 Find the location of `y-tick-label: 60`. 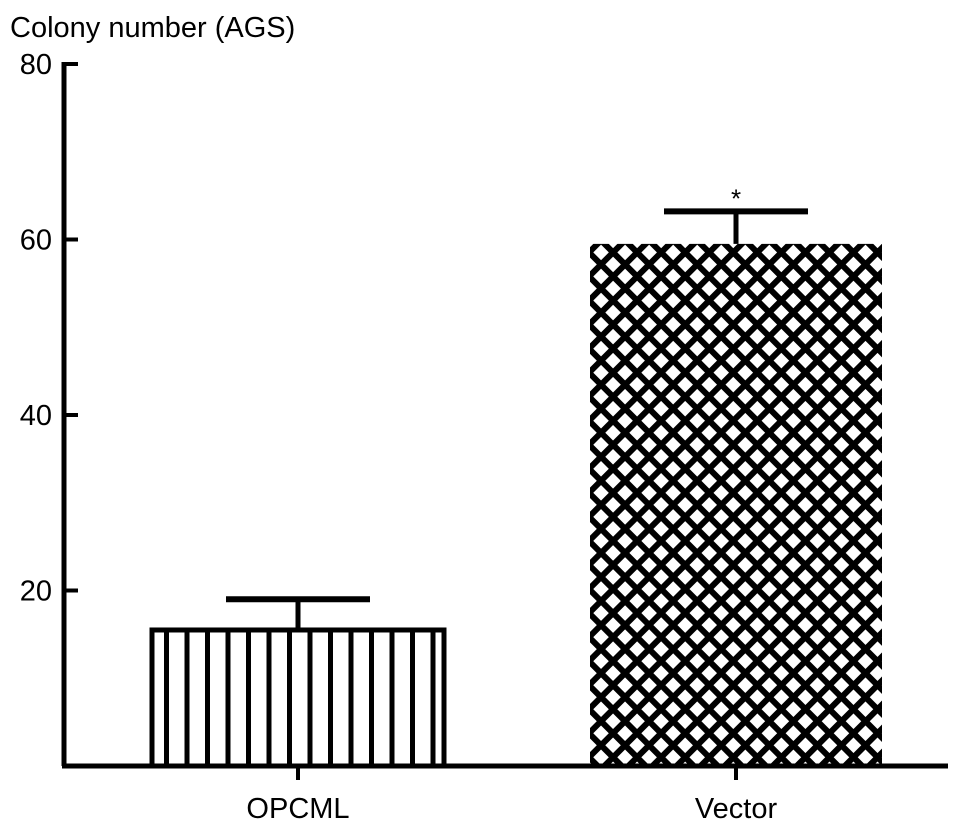

y-tick-label: 60 is located at coordinates (36, 241).